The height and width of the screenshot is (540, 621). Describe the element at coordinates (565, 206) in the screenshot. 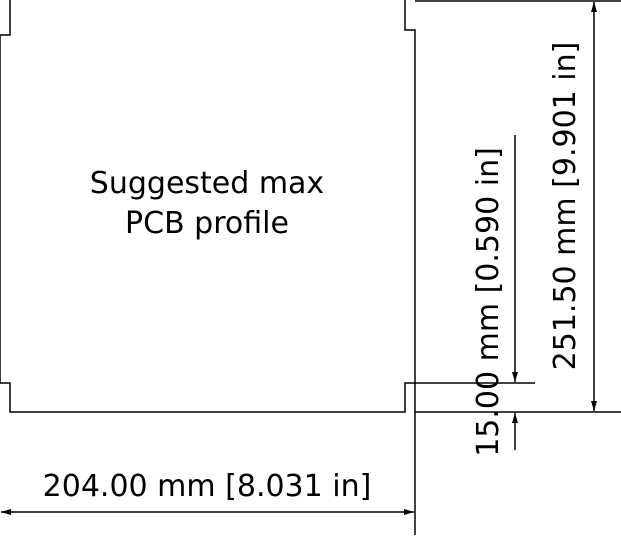

I see `dimension-text: 251.50 mm [9.901 in]` at that location.